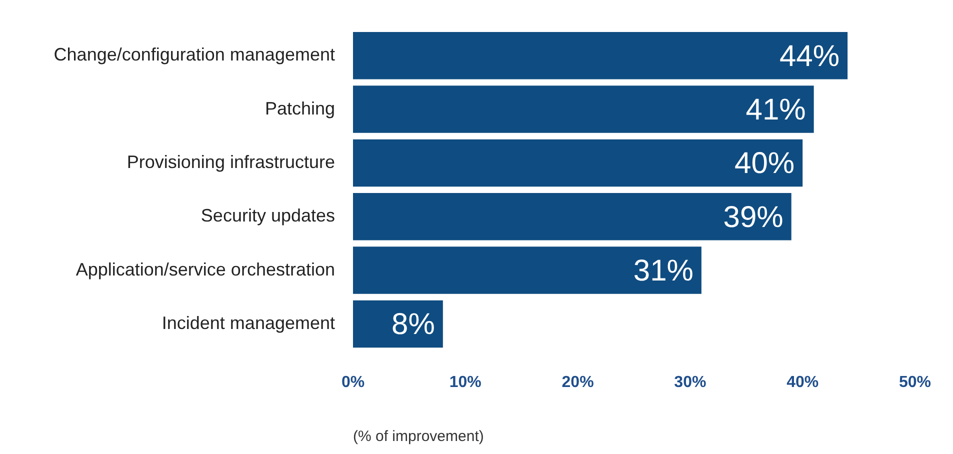  Describe the element at coordinates (915, 382) in the screenshot. I see `x-tick-label: 50%` at that location.